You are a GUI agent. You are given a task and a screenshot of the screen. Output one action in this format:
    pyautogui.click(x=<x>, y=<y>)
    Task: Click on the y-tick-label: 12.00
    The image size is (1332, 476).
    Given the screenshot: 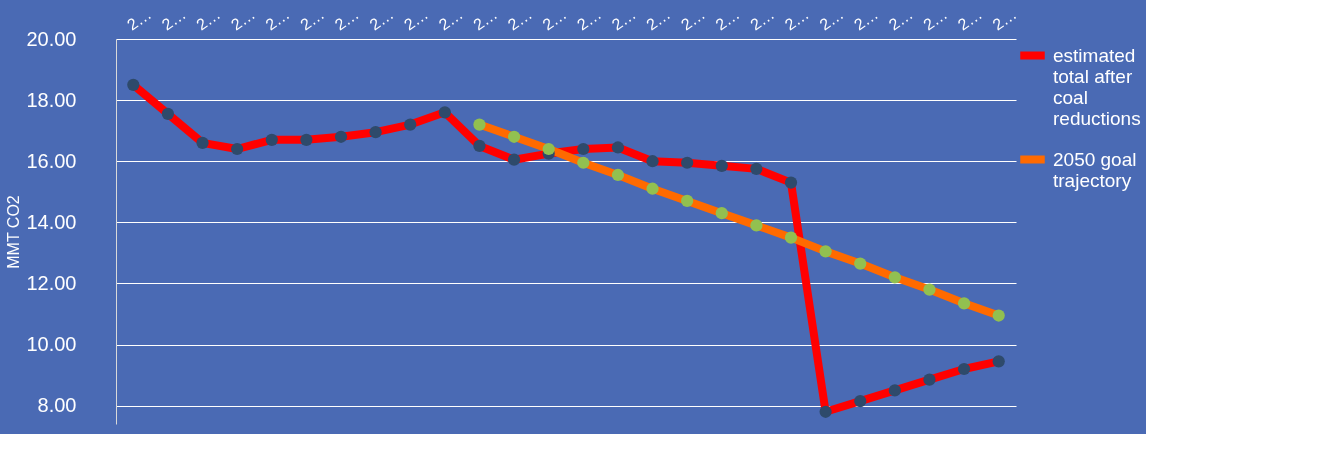 What is the action you would take?
    pyautogui.click(x=51, y=282)
    